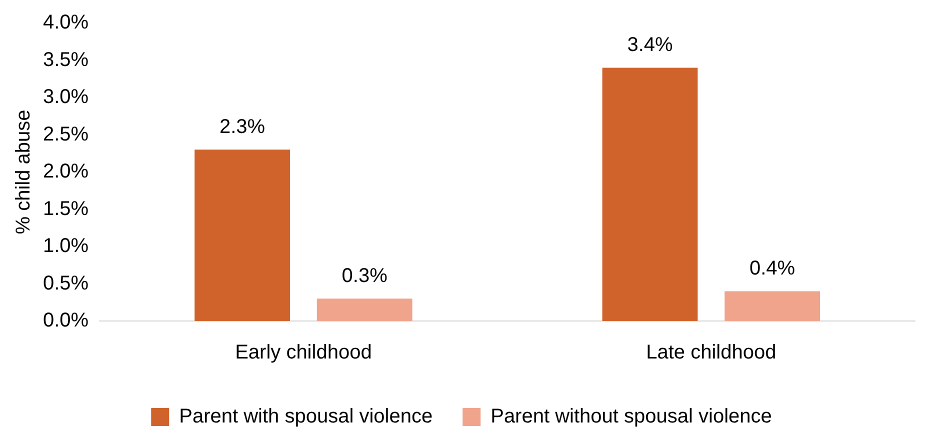  Describe the element at coordinates (65, 246) in the screenshot. I see `y-tick-label: 1.0%` at that location.